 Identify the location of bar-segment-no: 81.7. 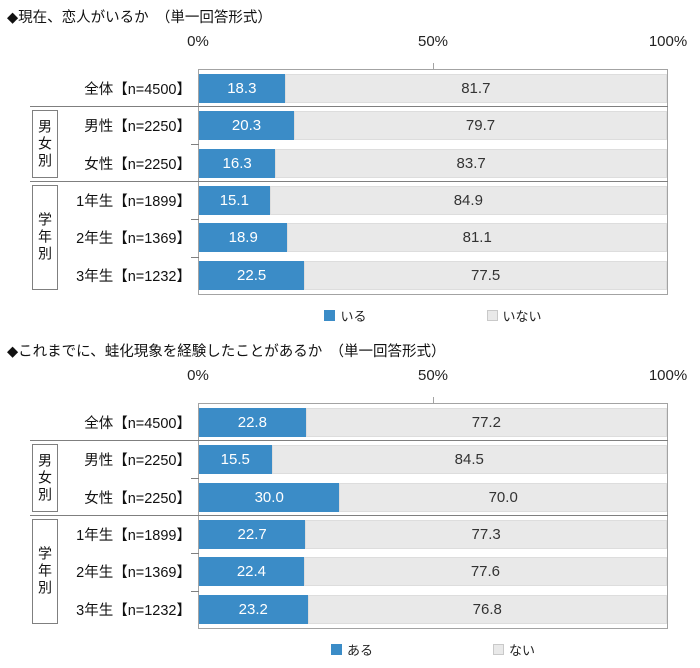
(475, 89).